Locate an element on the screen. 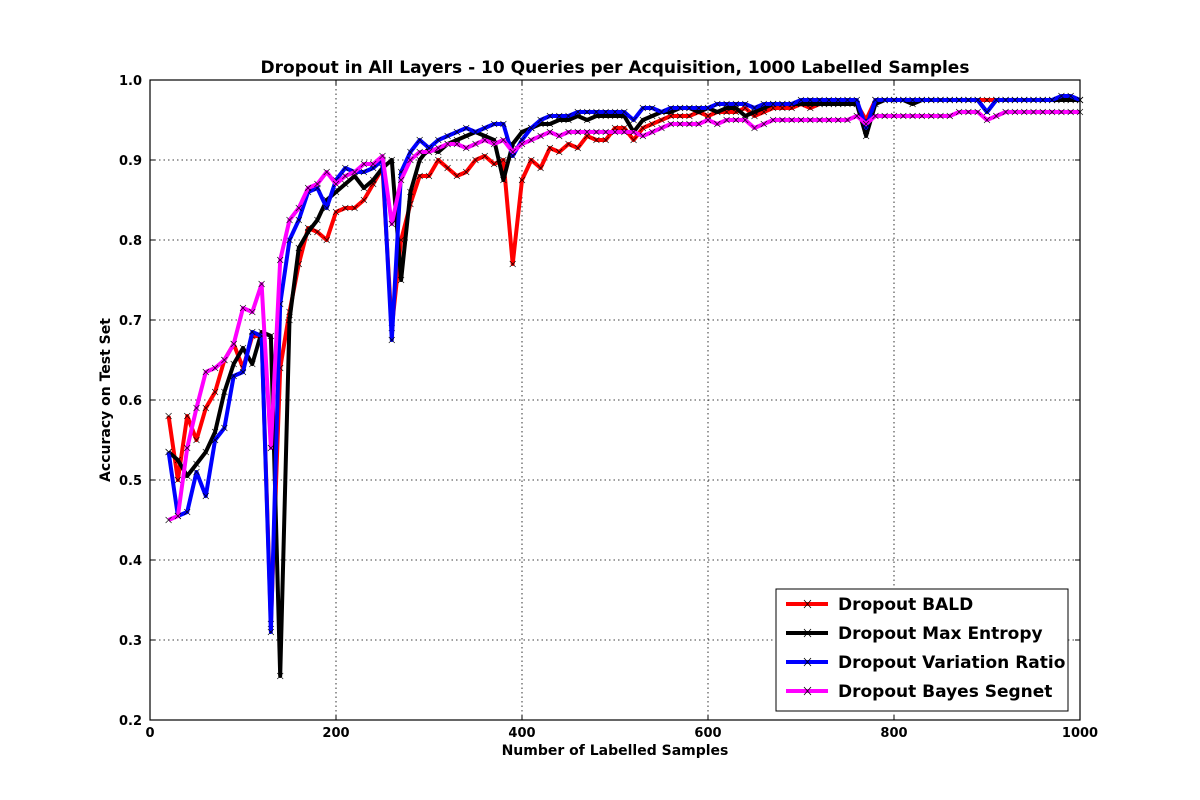 The image size is (1200, 800). x-axis-label: Number of Labelled Samples is located at coordinates (615, 751).